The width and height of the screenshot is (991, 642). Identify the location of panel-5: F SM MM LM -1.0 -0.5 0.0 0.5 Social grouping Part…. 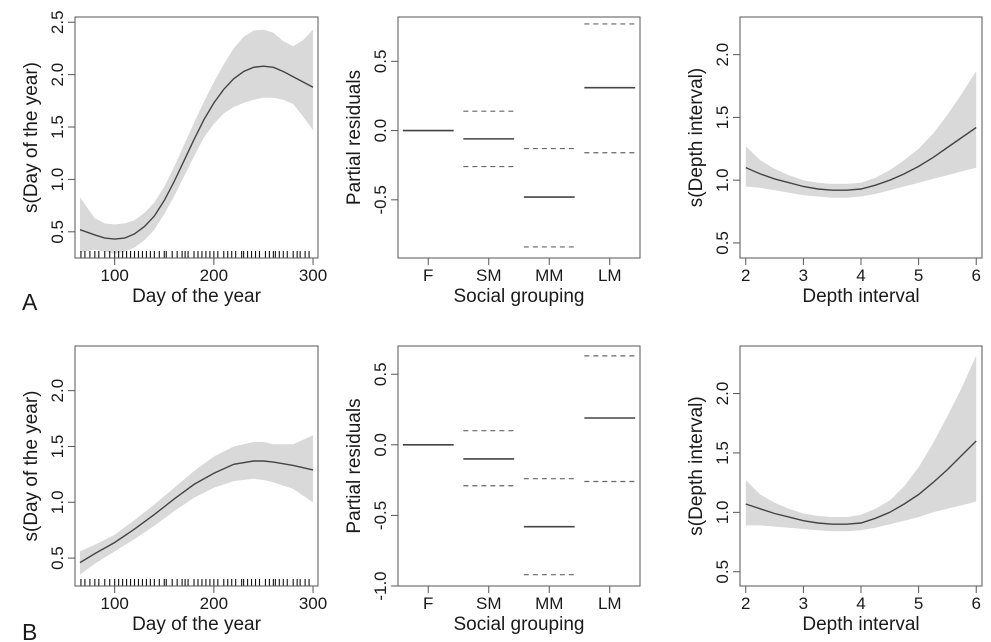
(492, 490).